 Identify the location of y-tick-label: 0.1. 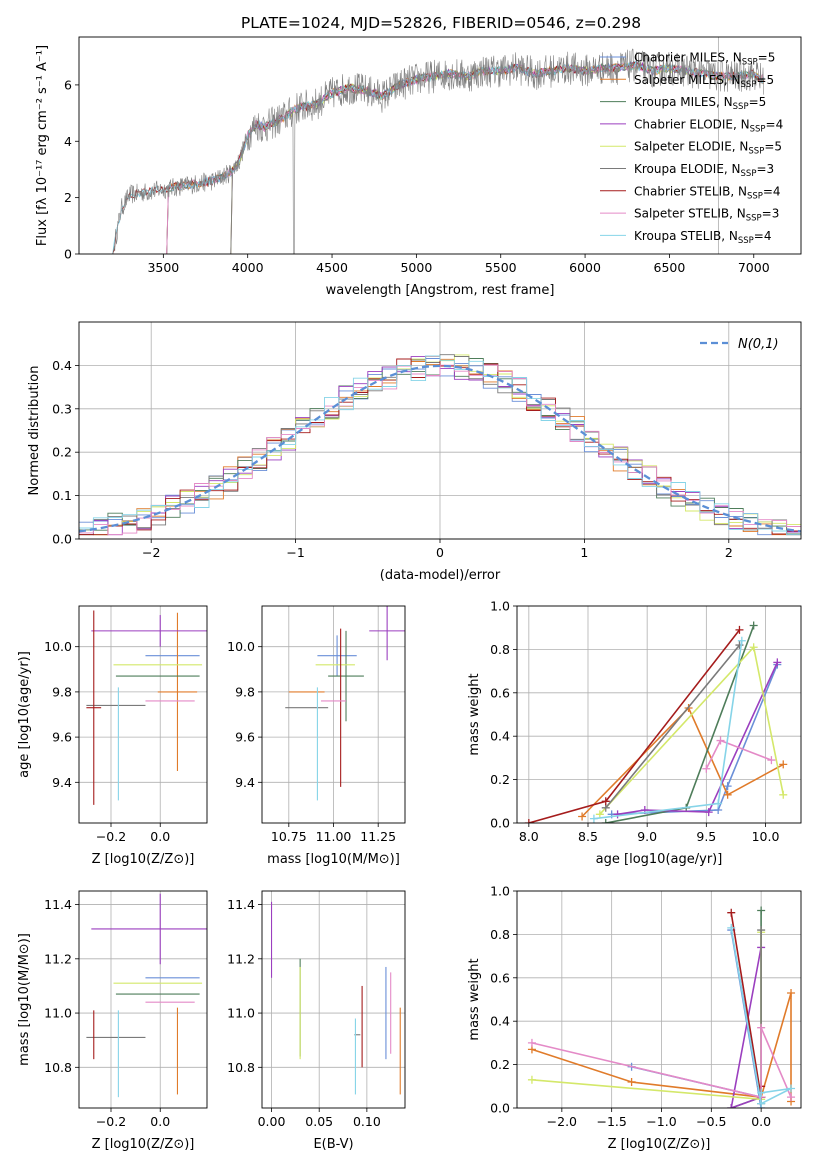
(62, 495).